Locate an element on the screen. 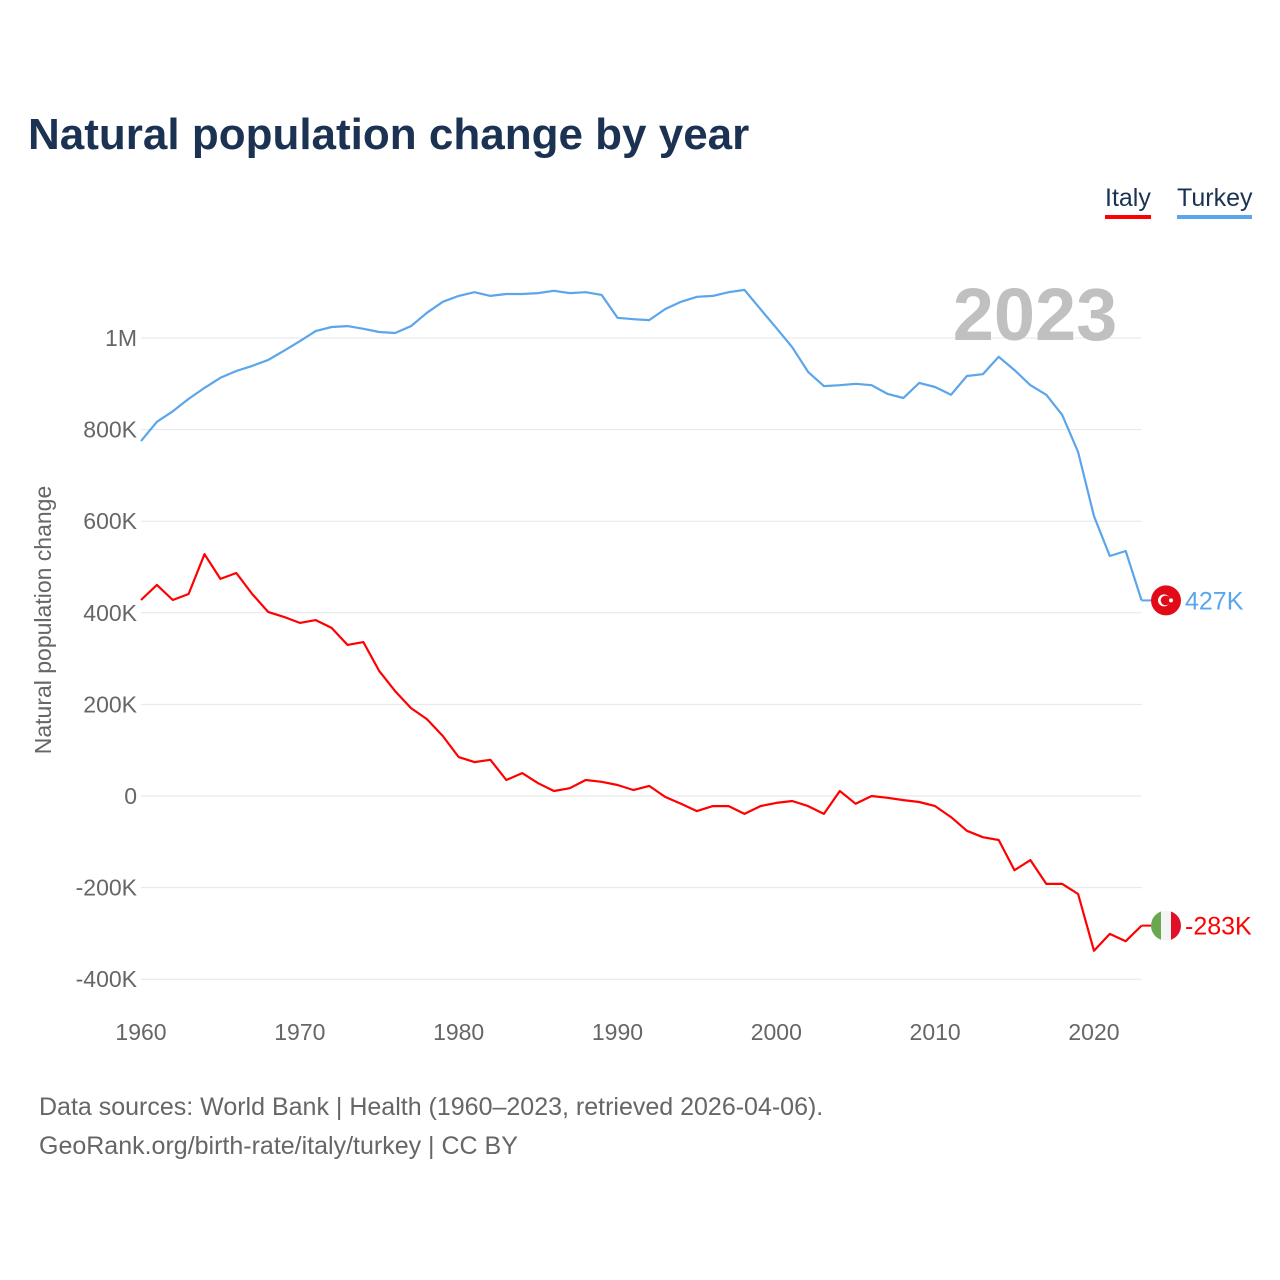  y-tick-label: 800K is located at coordinates (110, 430).